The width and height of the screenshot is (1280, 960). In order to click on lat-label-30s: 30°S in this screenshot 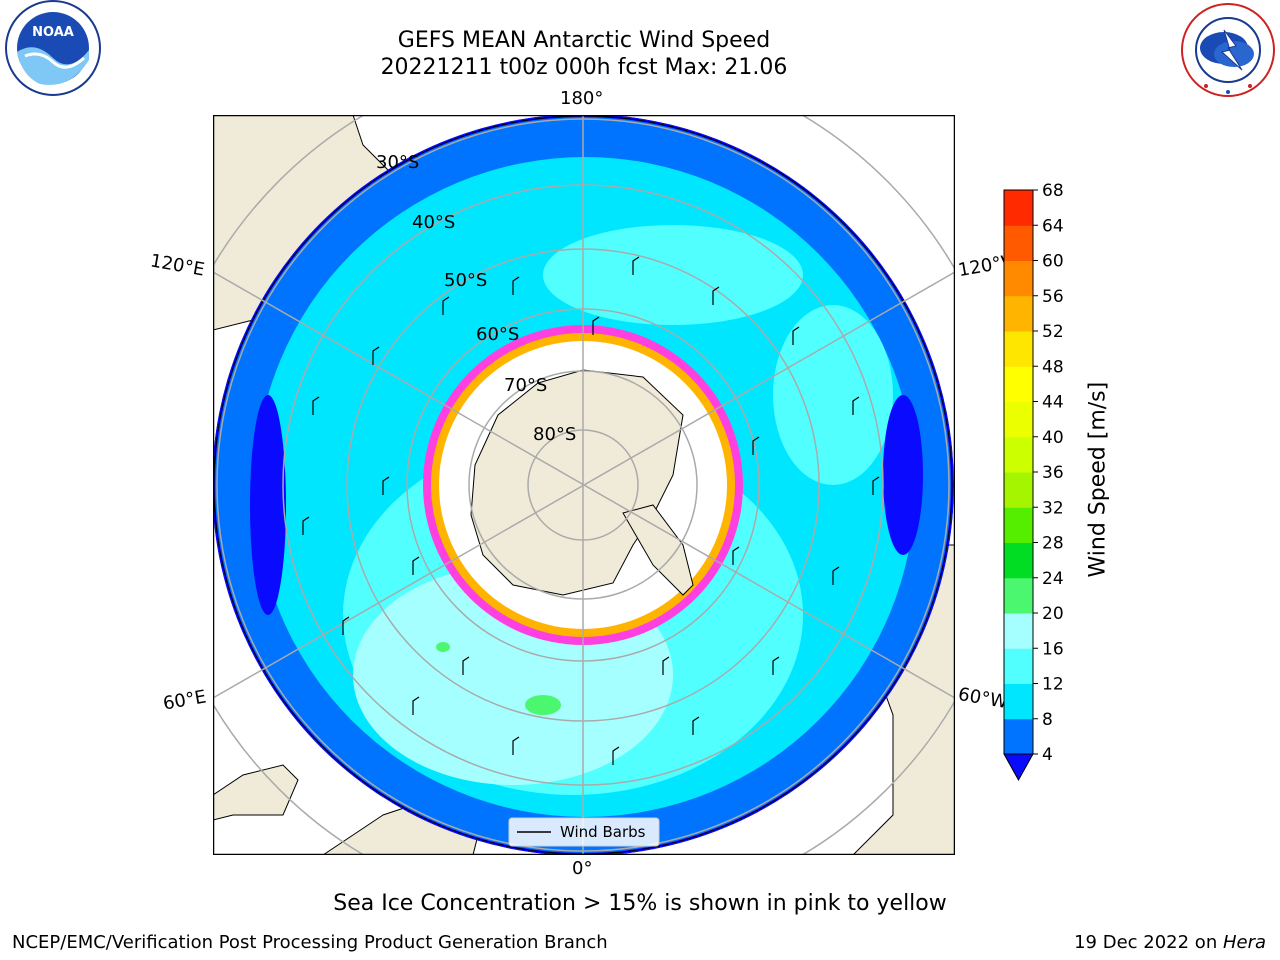, I will do `click(398, 162)`.